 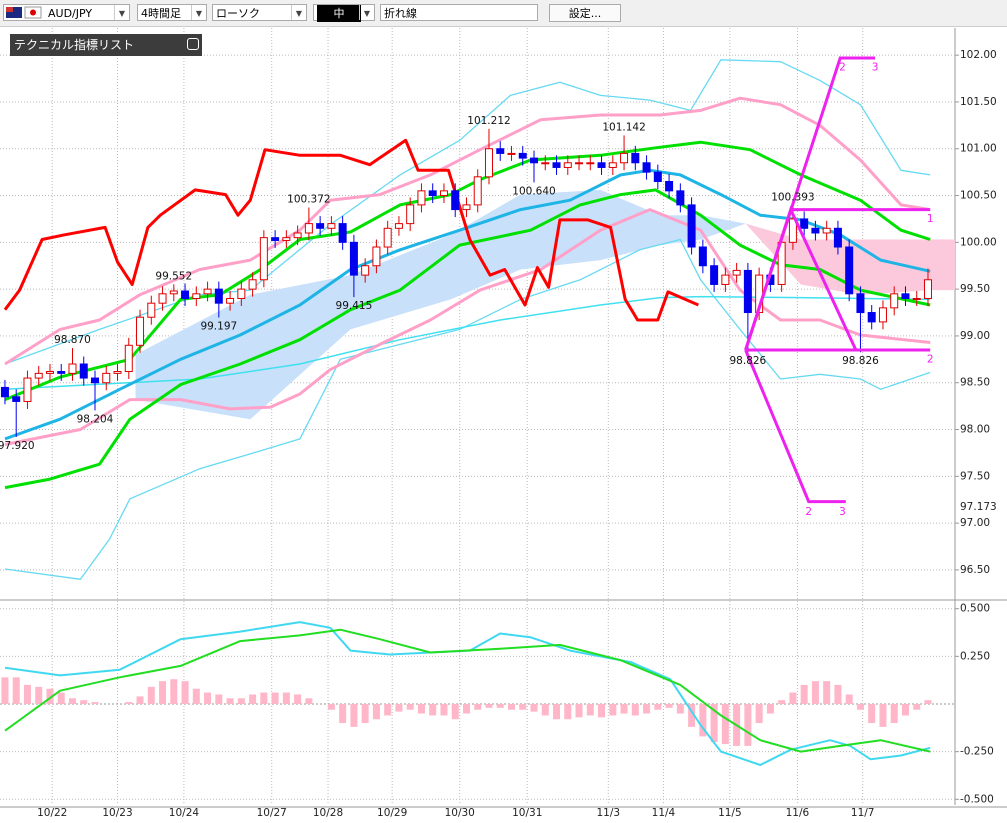 What do you see at coordinates (975, 656) in the screenshot?
I see `y-tick-label: 0.250` at bounding box center [975, 656].